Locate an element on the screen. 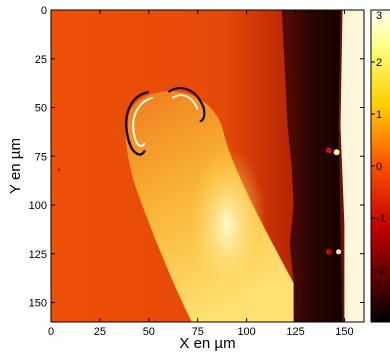  y-tick-label: 100 is located at coordinates (38, 206).